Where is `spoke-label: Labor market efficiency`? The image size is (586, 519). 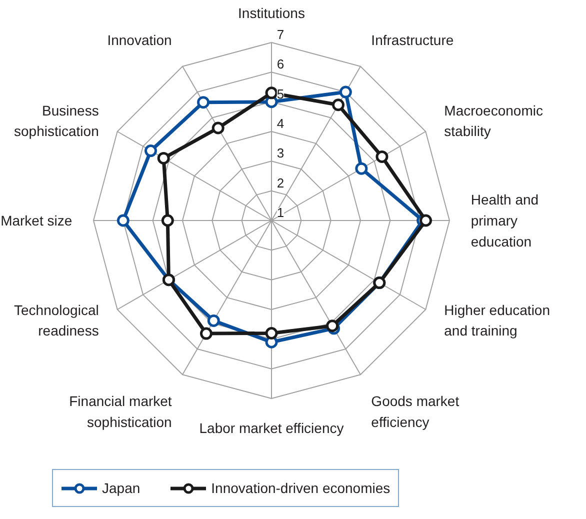 spoke-label: Labor market efficiency is located at coordinates (271, 428).